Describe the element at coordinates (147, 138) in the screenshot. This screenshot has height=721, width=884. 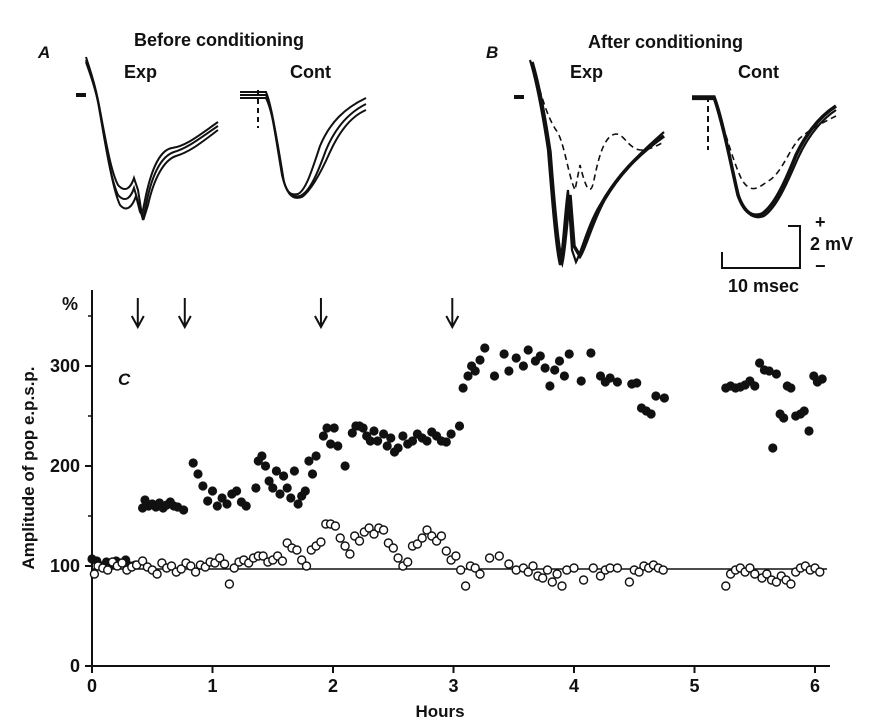
I see `panel-a-exp-traces` at that location.